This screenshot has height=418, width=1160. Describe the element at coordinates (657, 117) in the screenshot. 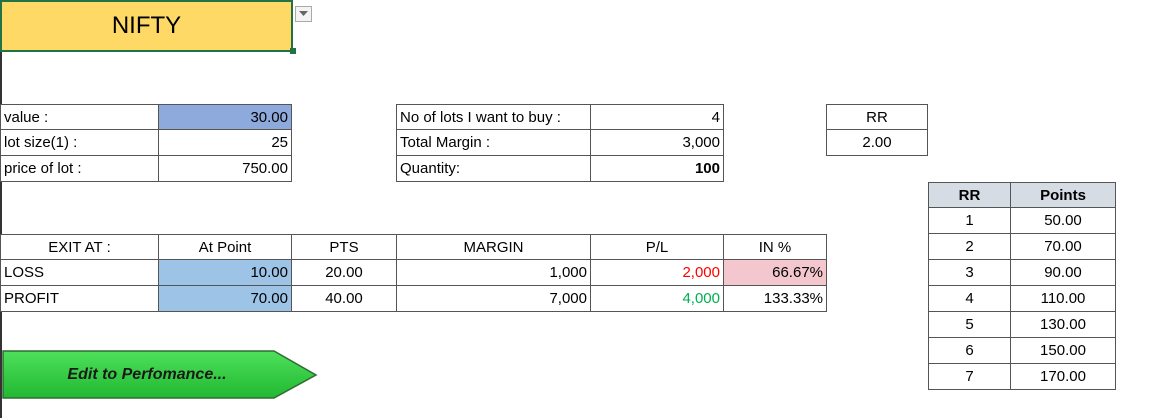

I see `lots-value: 4` at that location.